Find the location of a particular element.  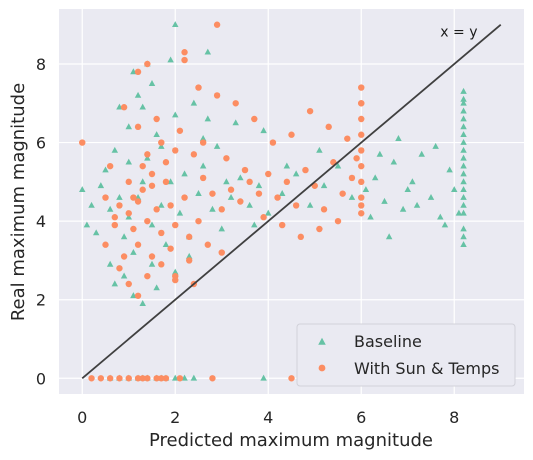

x-tick-label: 8 is located at coordinates (454, 417).